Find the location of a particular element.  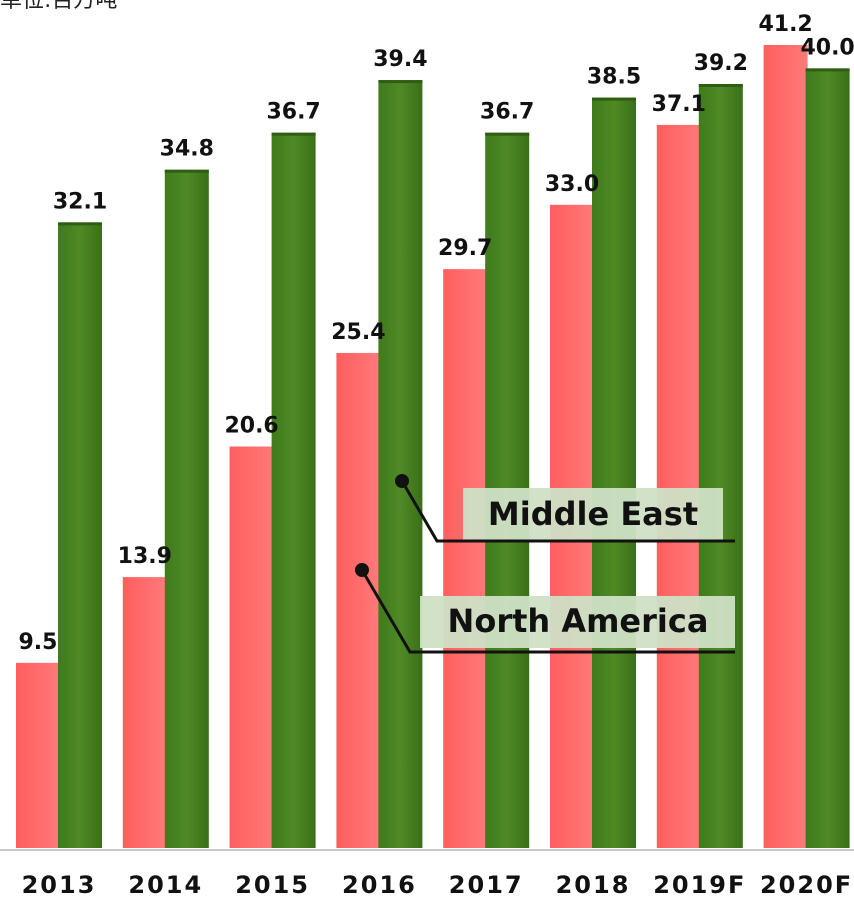

value-label-north-america-2019f: 37.1 is located at coordinates (679, 104).